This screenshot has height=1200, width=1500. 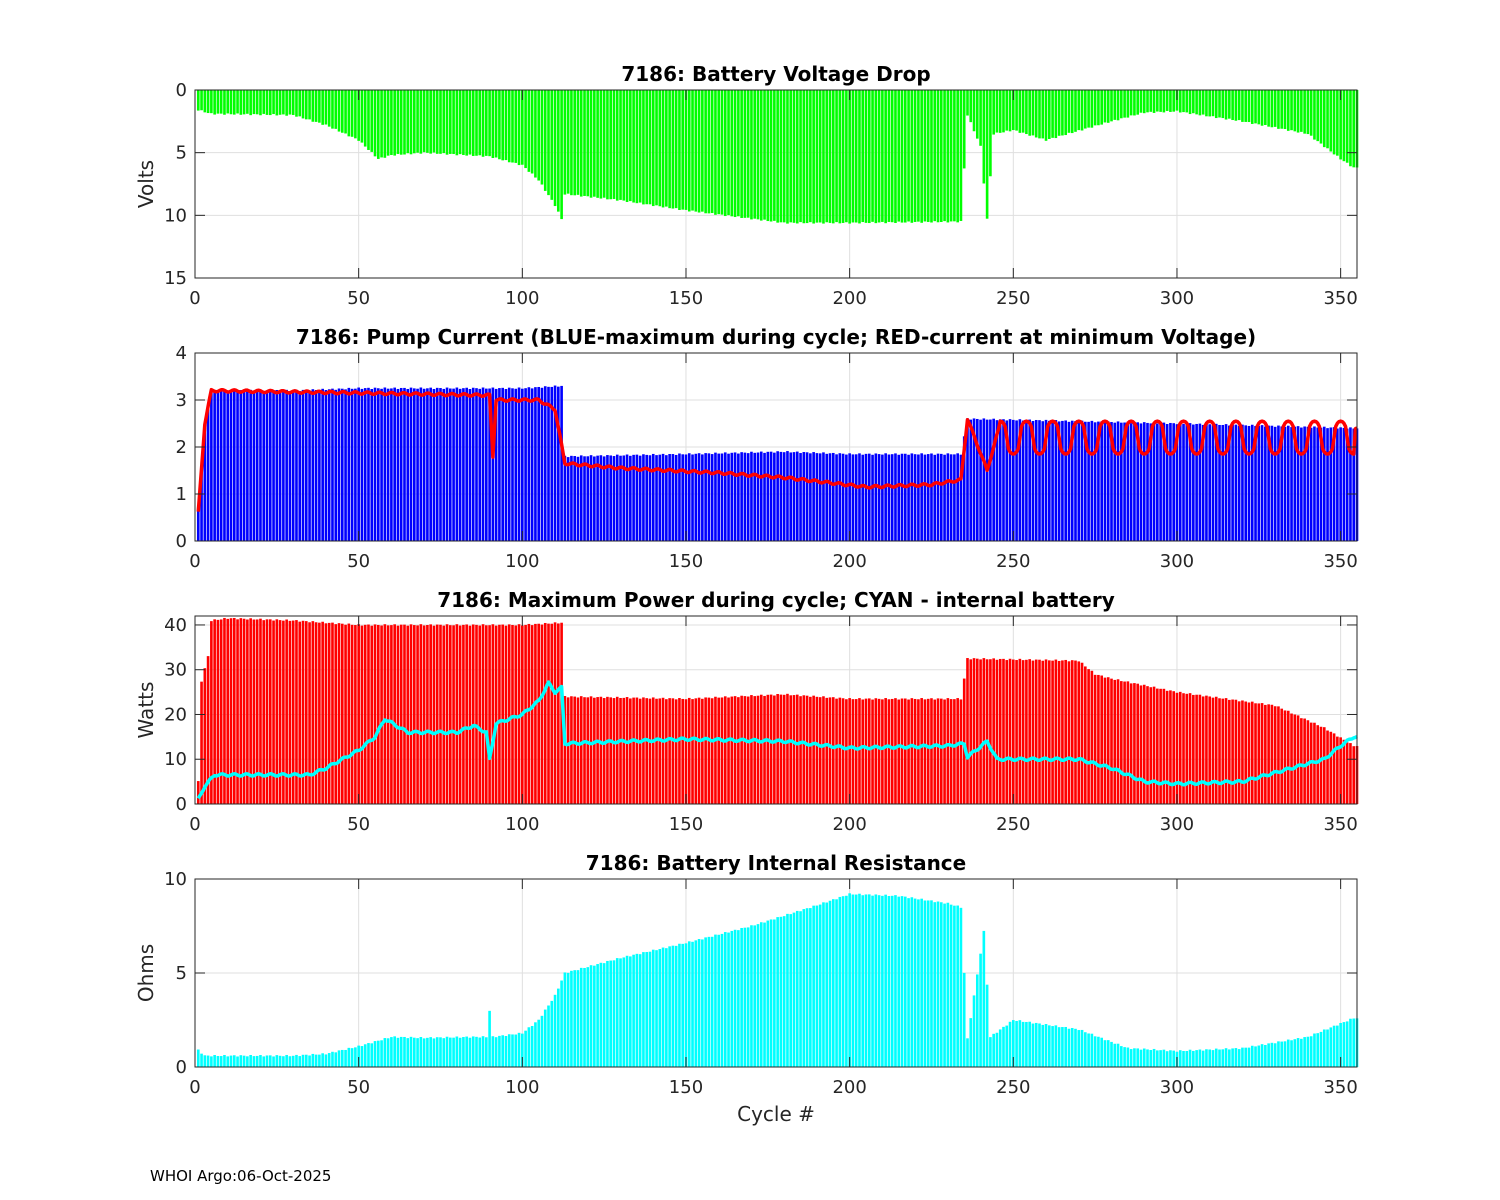 I want to click on y-tick-label: 10, so click(x=175, y=759).